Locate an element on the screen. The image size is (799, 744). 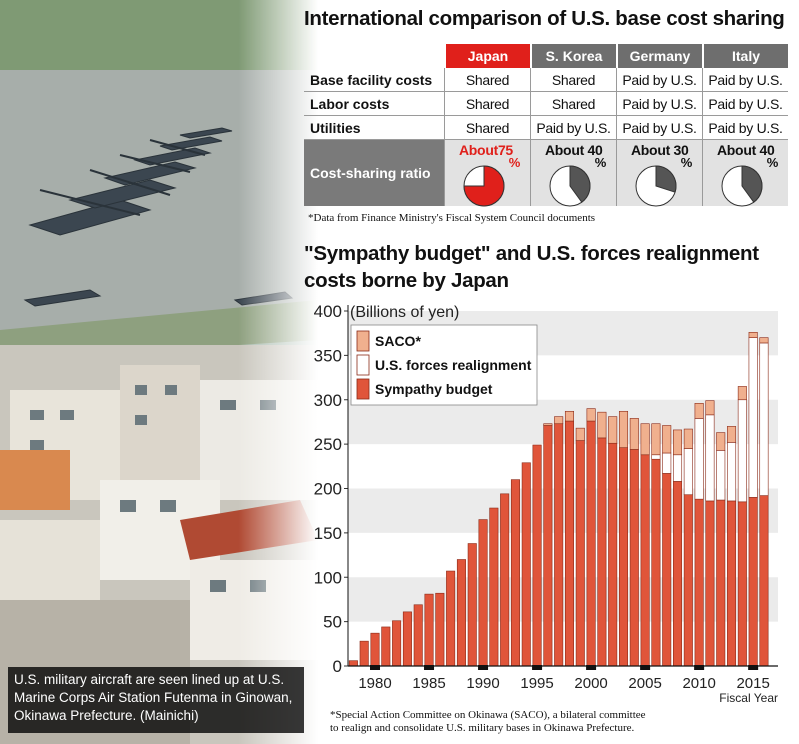
legend-label: U.S. forces realignment is located at coordinates (453, 365).